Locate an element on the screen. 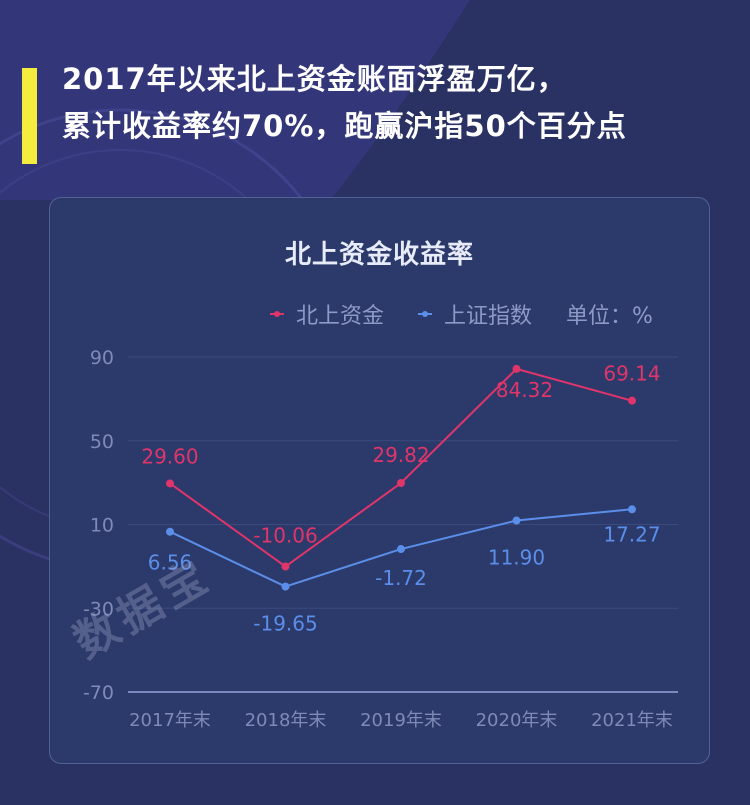 This screenshot has width=750, height=805. data-label: -1.72 is located at coordinates (401, 578).